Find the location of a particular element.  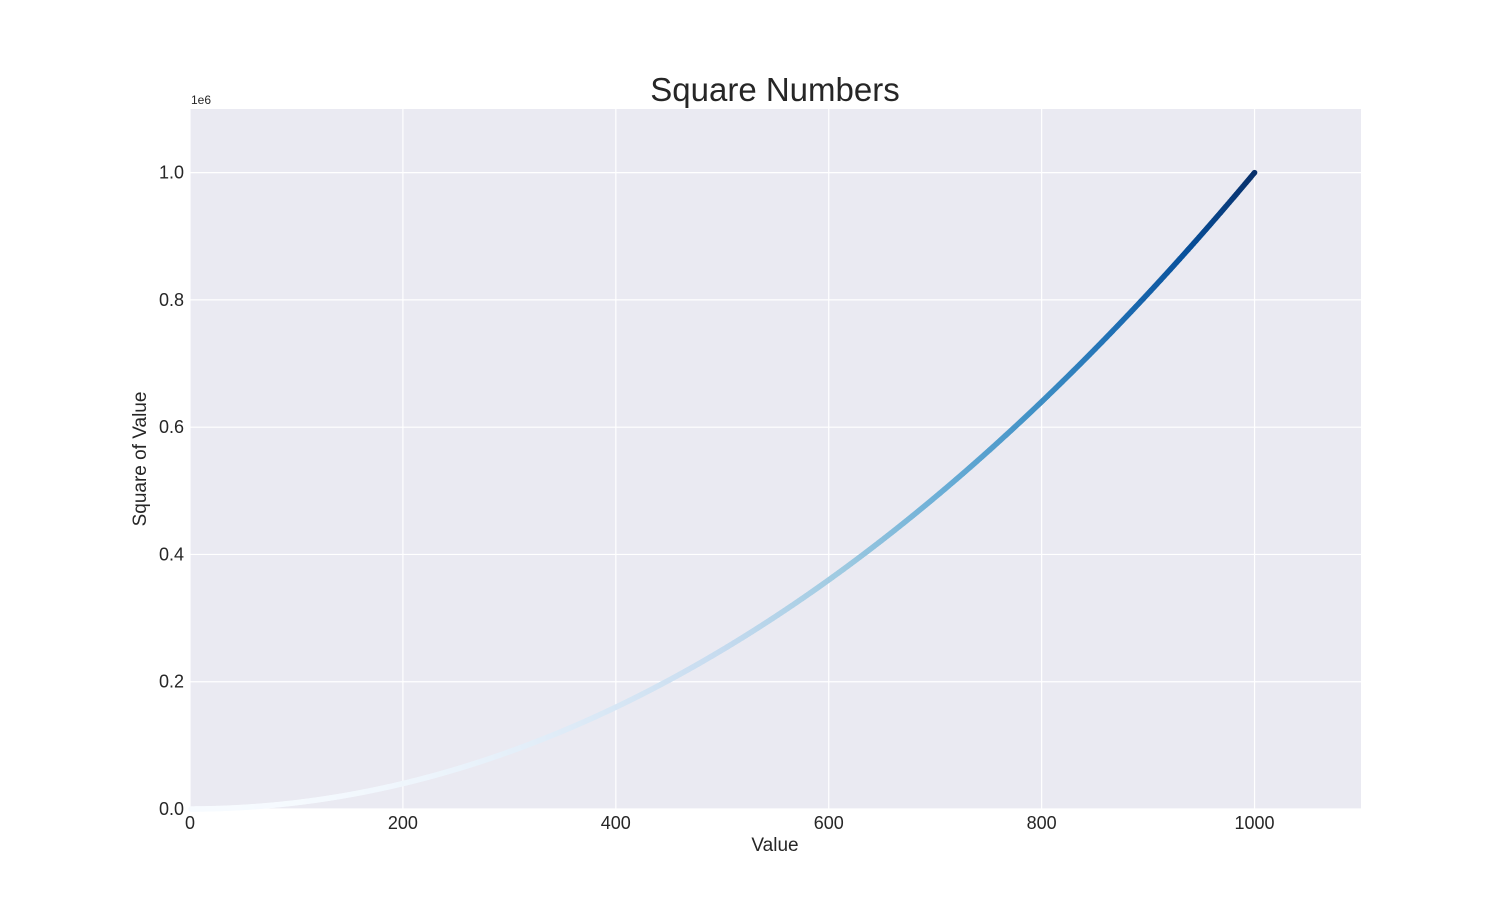

x-tick-label: 600 is located at coordinates (829, 823).